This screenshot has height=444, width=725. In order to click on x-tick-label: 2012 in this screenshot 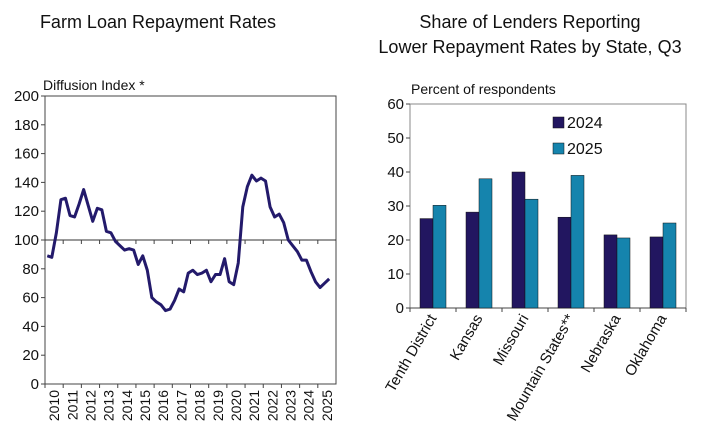, I will do `click(90, 405)`.